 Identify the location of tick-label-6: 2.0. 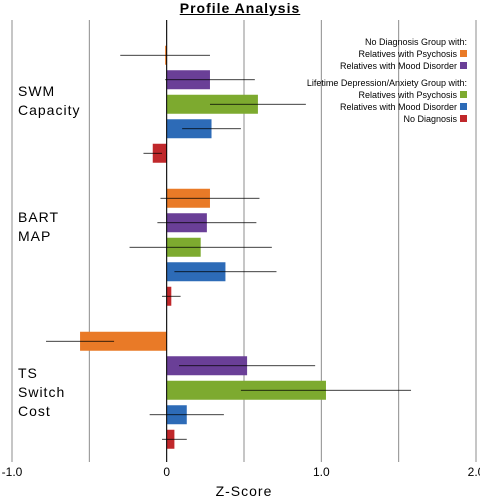
(474, 472).